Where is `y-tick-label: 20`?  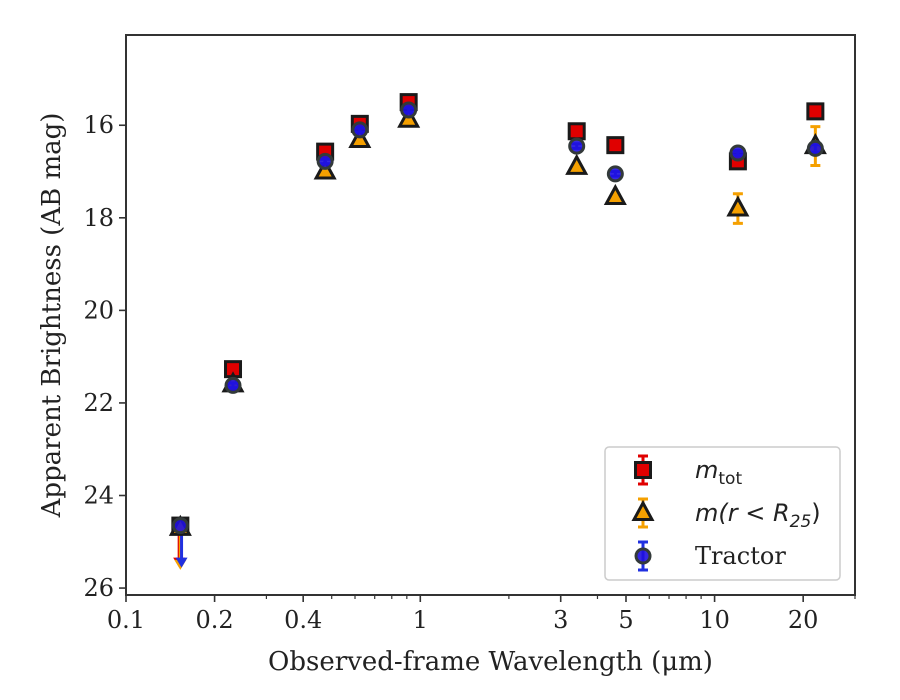 y-tick-label: 20 is located at coordinates (98, 310).